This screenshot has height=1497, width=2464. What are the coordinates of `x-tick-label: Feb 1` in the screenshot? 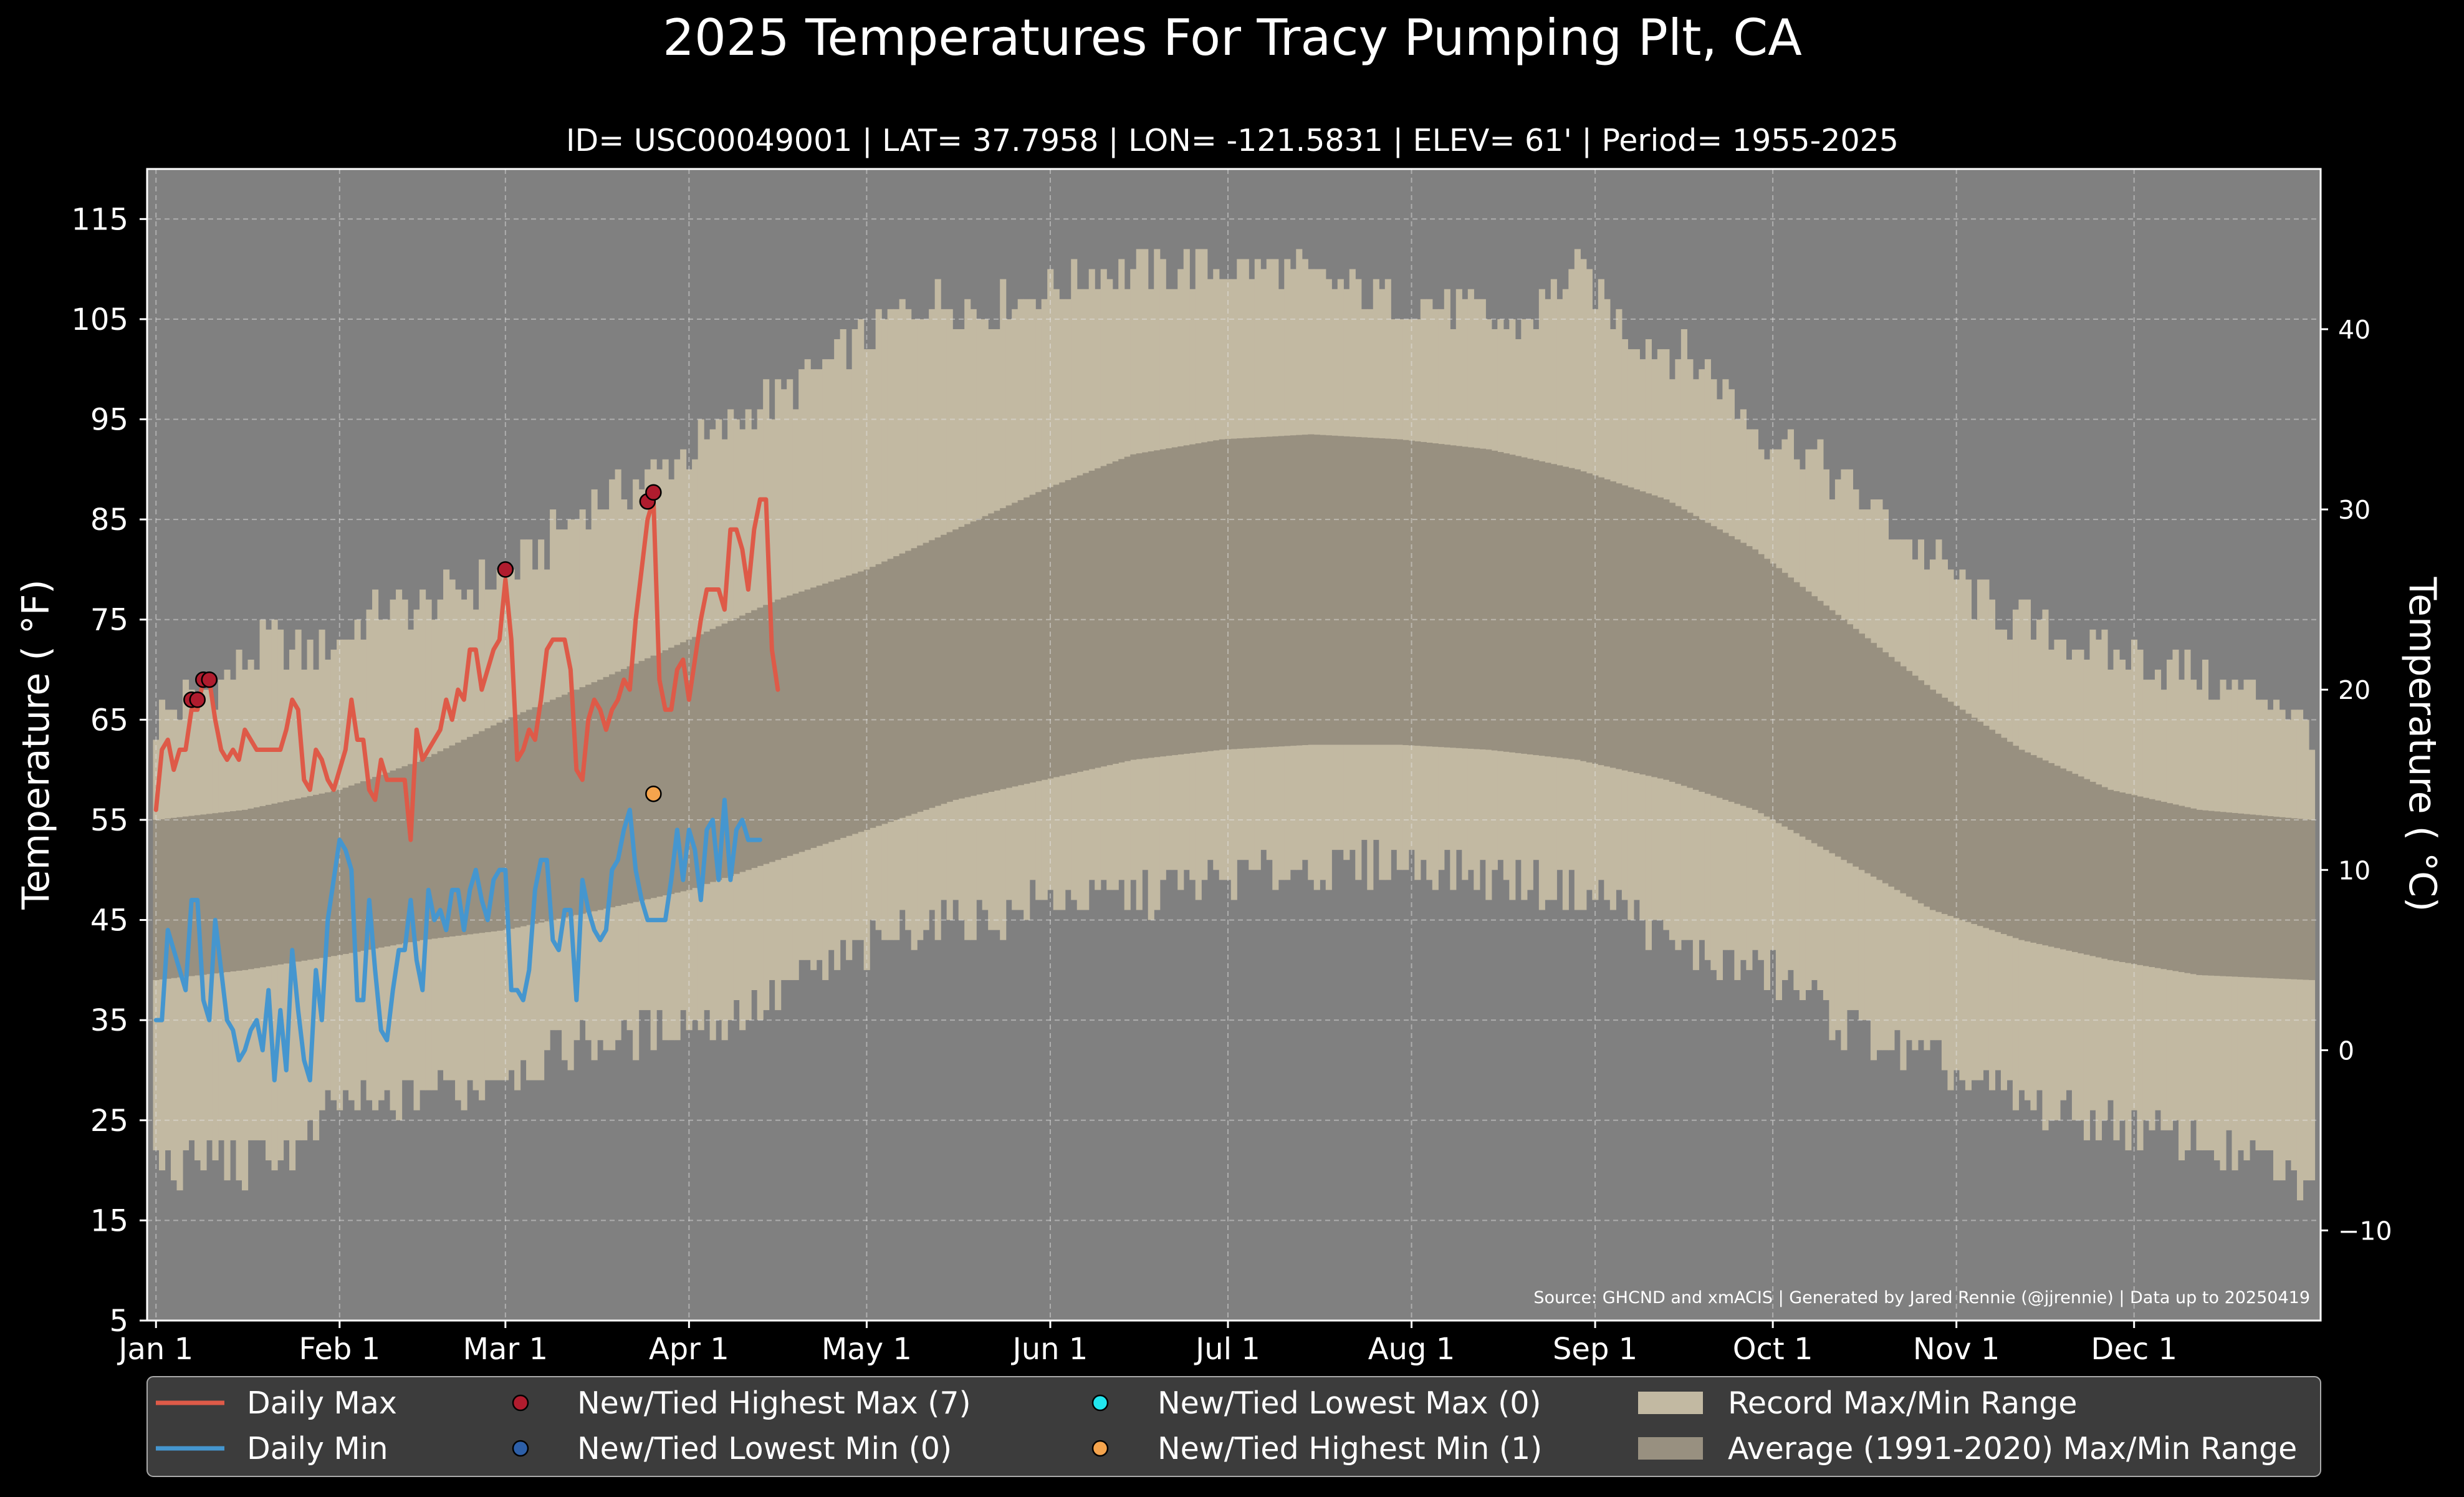 It's located at (339, 1349).